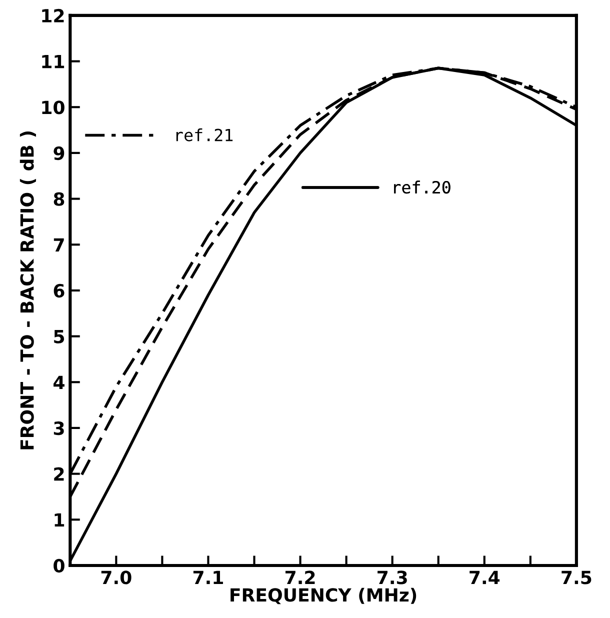 Image resolution: width=610 pixels, height=618 pixels. Describe the element at coordinates (204, 135) in the screenshot. I see `legend-label: ref.21` at that location.